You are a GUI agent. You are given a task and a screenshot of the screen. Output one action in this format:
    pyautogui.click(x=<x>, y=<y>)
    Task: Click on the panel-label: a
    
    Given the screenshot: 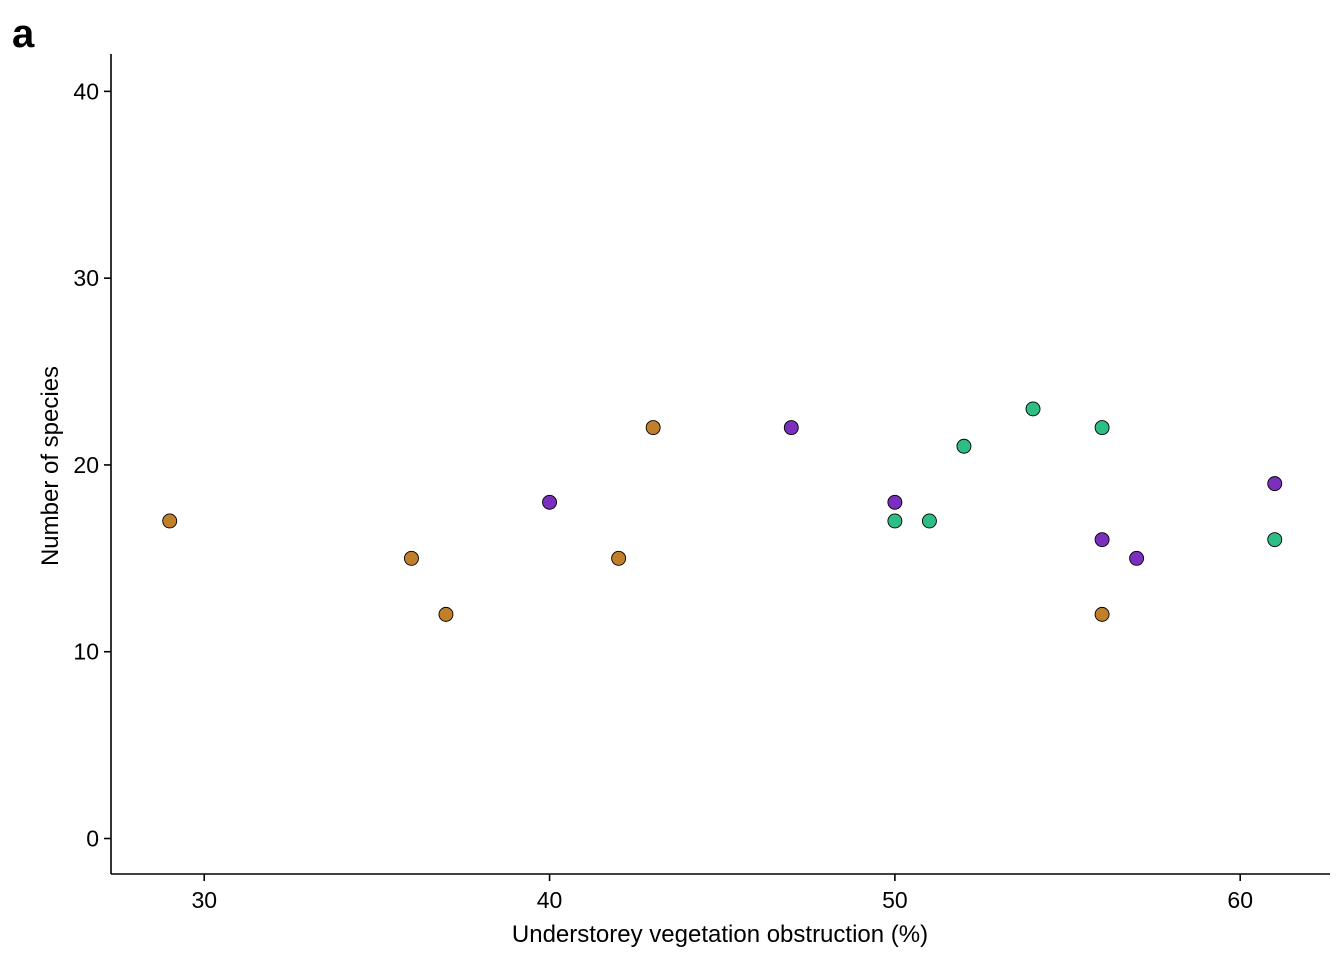 What is the action you would take?
    pyautogui.click(x=23, y=34)
    